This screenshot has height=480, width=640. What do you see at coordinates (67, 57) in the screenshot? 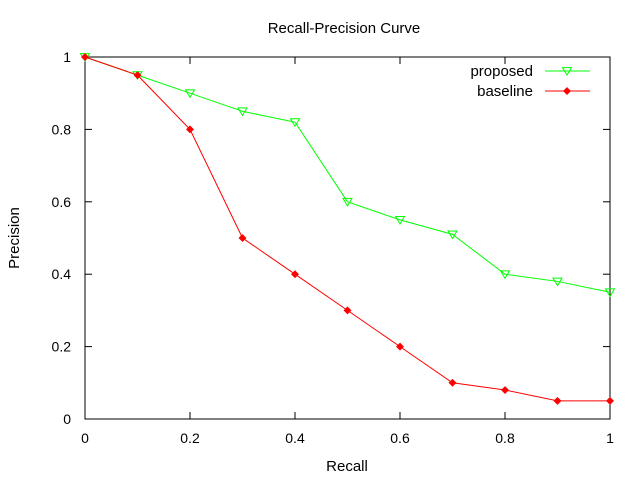
I see `y-tick-label: 1` at bounding box center [67, 57].